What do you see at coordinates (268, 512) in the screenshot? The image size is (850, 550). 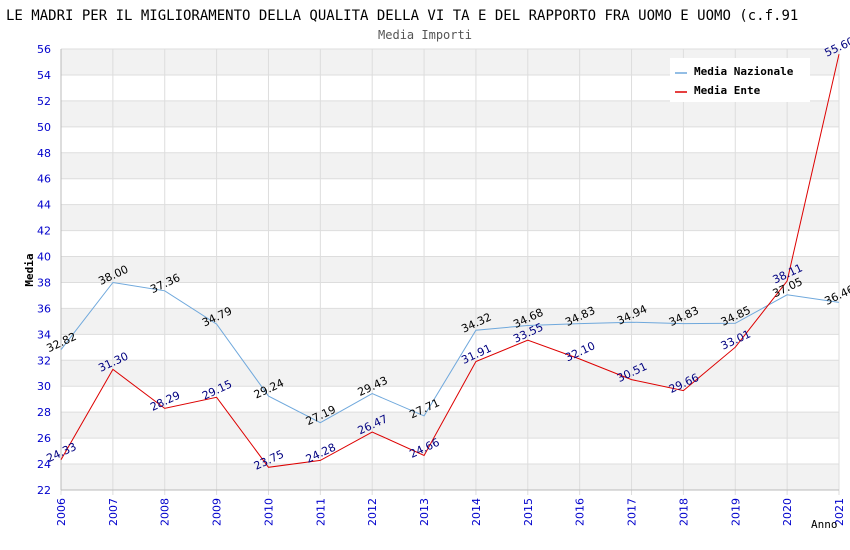 I see `x-tick-label: 2010` at bounding box center [268, 512].